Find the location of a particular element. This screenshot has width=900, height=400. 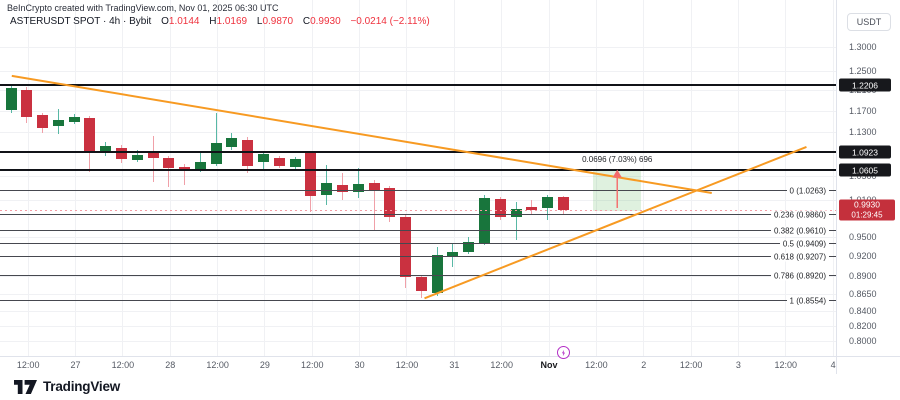

event-marker-button is located at coordinates (563, 352).